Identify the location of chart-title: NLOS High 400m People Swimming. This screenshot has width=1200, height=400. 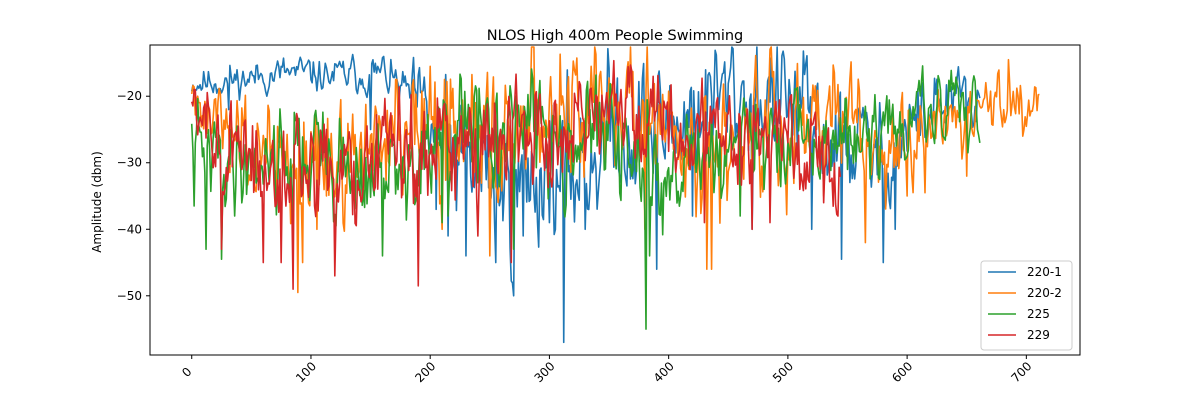
(615, 36).